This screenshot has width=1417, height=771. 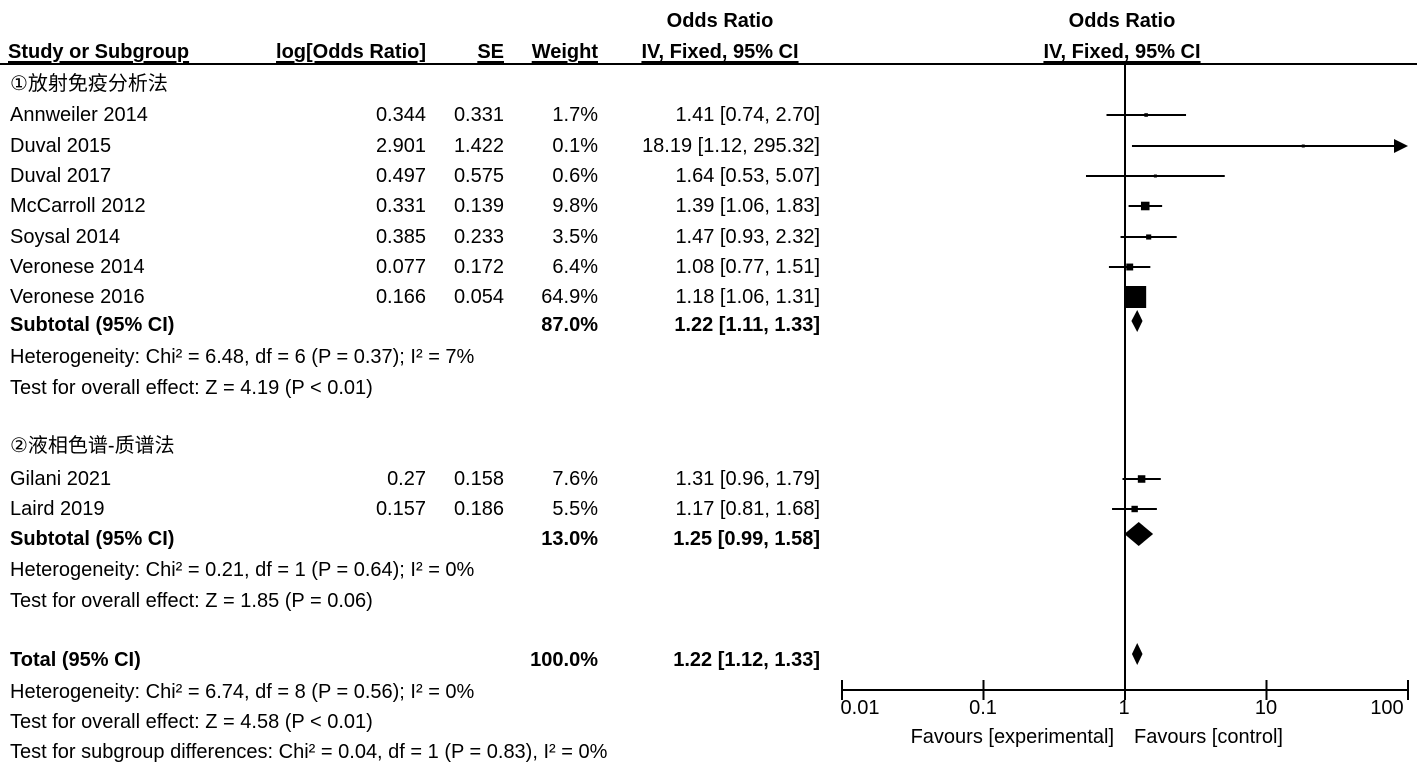 I want to click on header-study: Study or Subgroup, so click(x=99, y=52).